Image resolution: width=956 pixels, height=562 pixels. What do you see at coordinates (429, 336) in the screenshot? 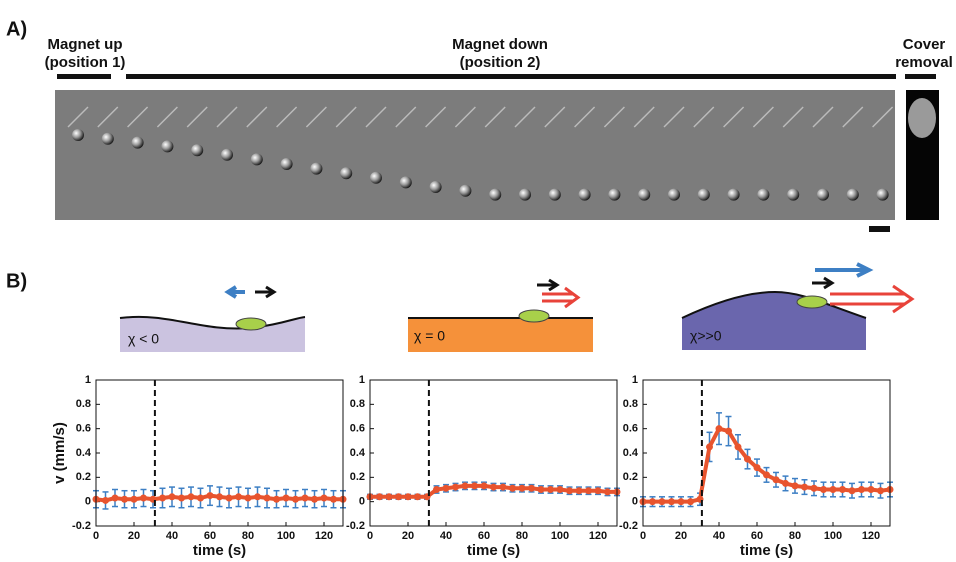
I see `schematic-label: χ = 0` at bounding box center [429, 336].